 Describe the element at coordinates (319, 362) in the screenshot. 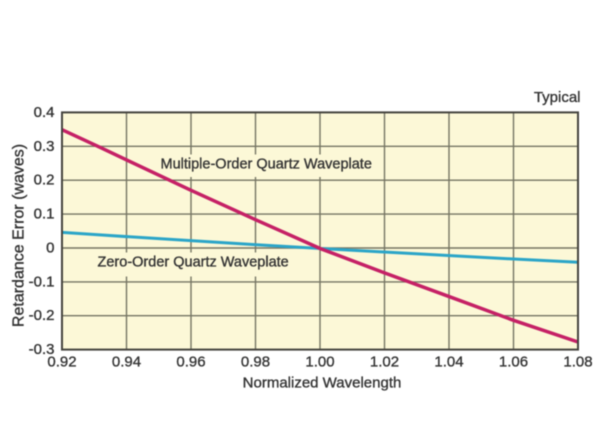

I see `svg-text: 1.00` at that location.